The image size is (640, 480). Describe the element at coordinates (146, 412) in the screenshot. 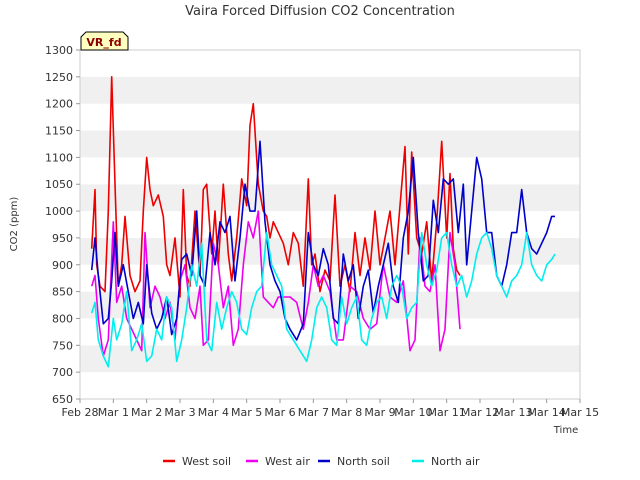

I see `x-tick-label: Mar 2` at that location.